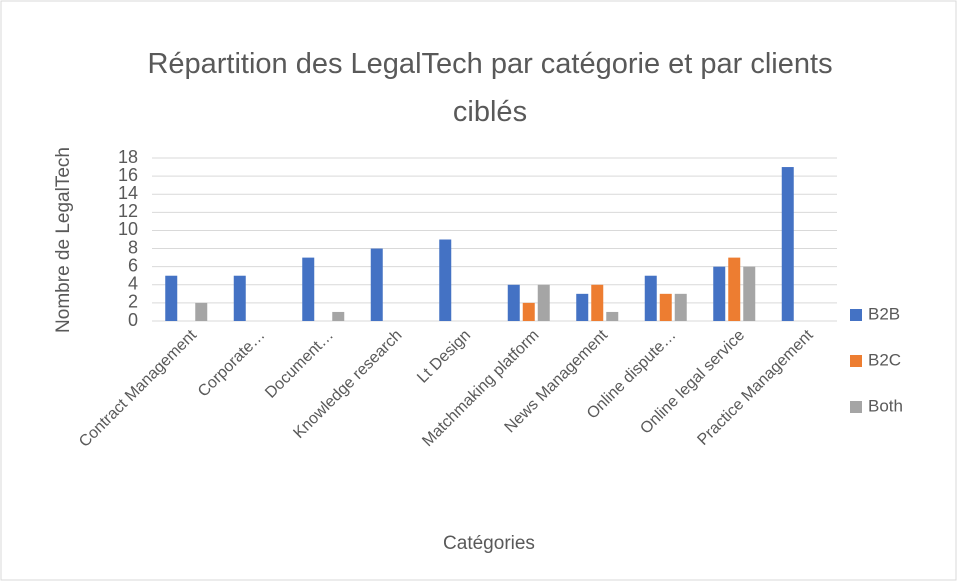  Describe the element at coordinates (884, 313) in the screenshot. I see `legend-label: B2B` at that location.